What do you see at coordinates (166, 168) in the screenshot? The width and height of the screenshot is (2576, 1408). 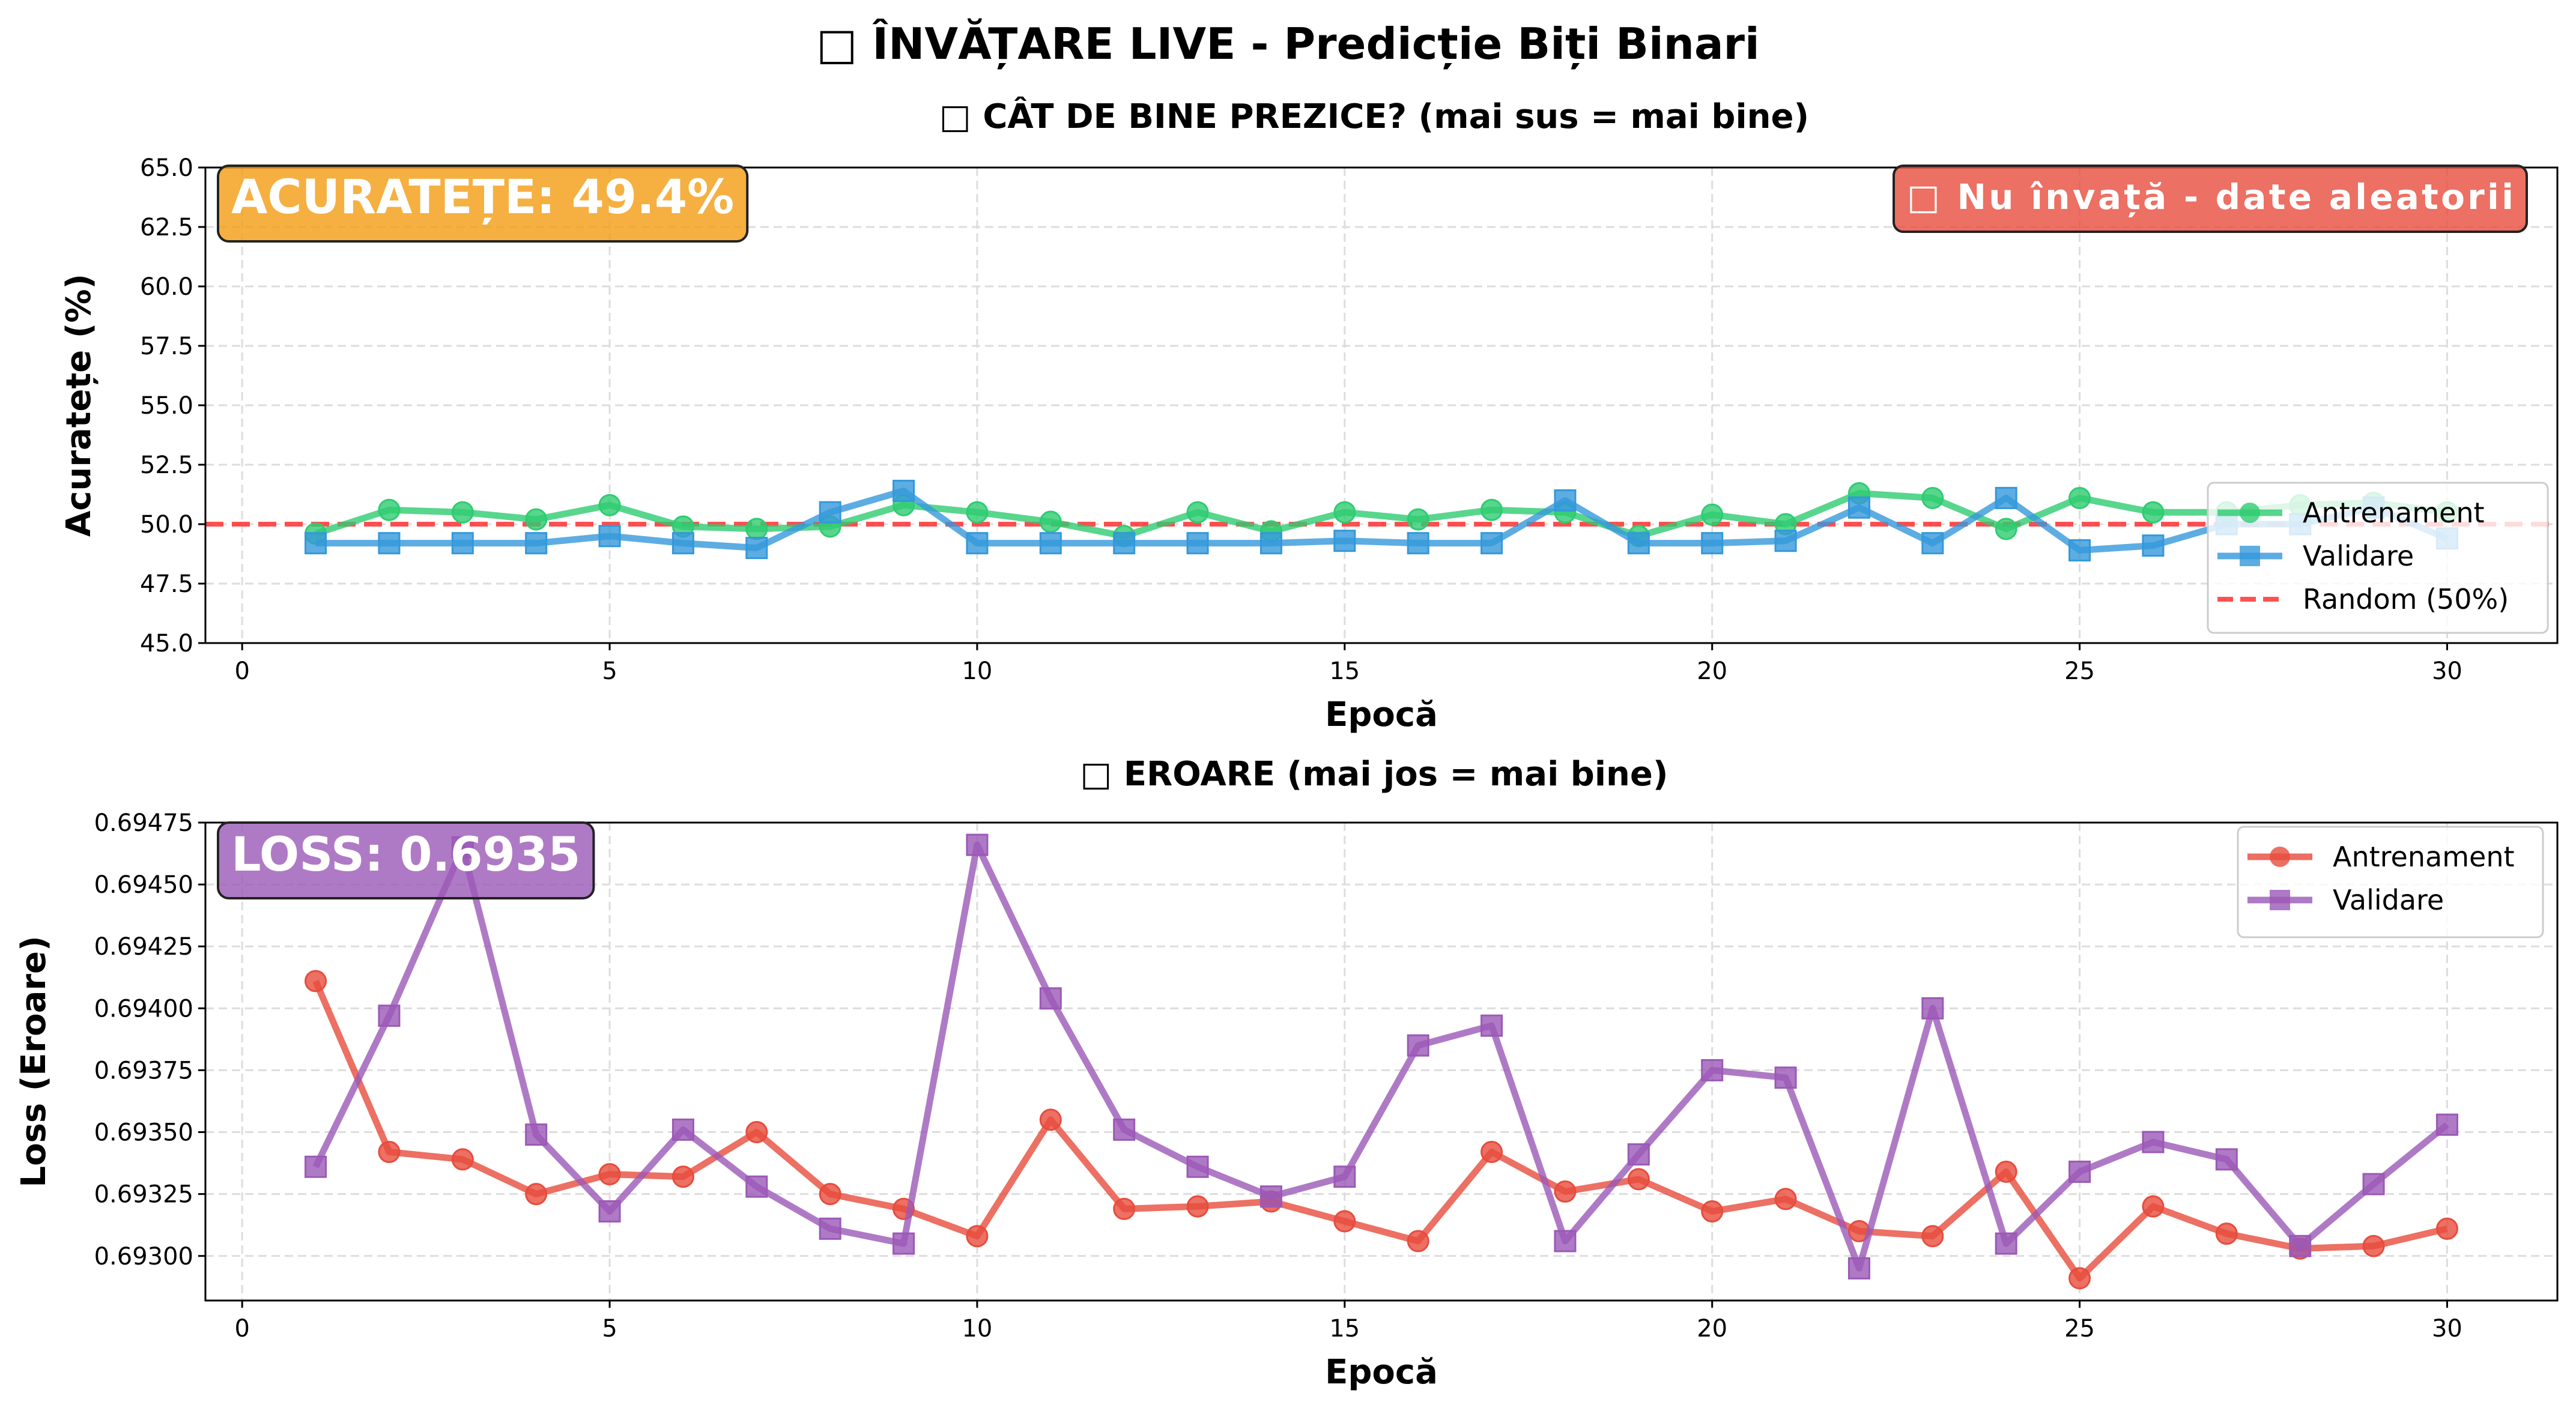 I see `y-tick-label: 65.0` at bounding box center [166, 168].